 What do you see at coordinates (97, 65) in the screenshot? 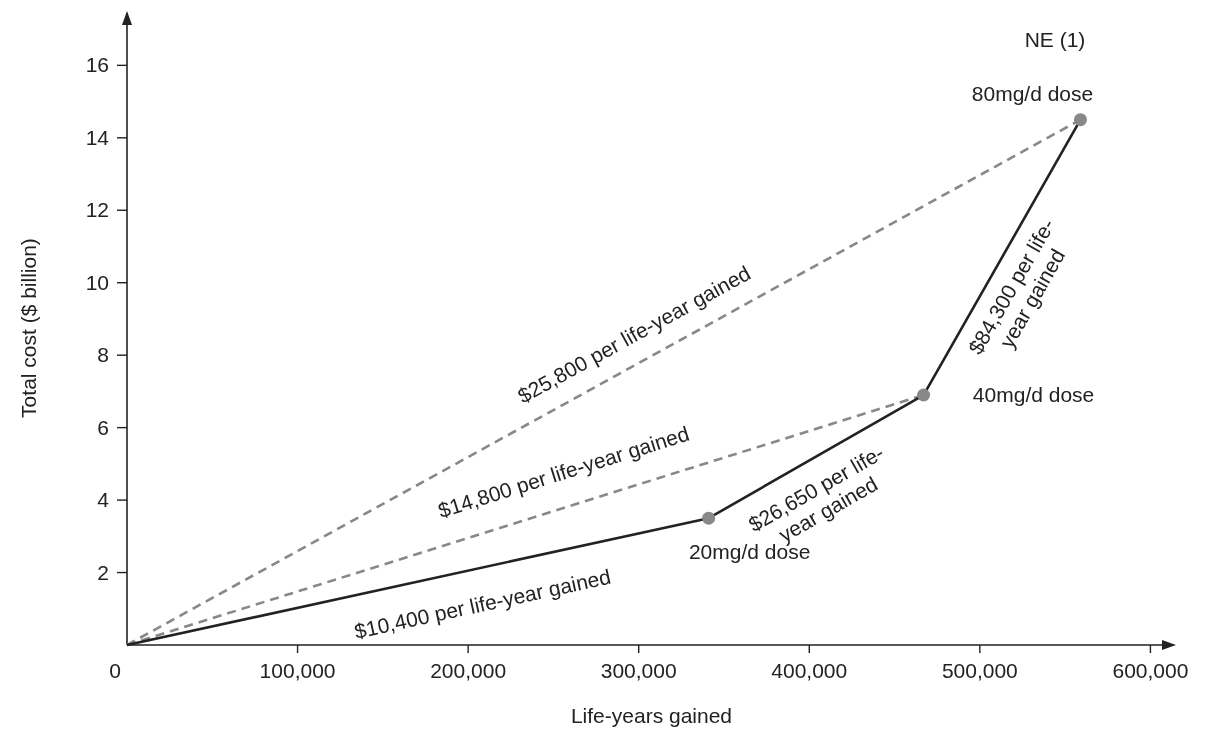
I see `y-tick-label: 16` at bounding box center [97, 65].